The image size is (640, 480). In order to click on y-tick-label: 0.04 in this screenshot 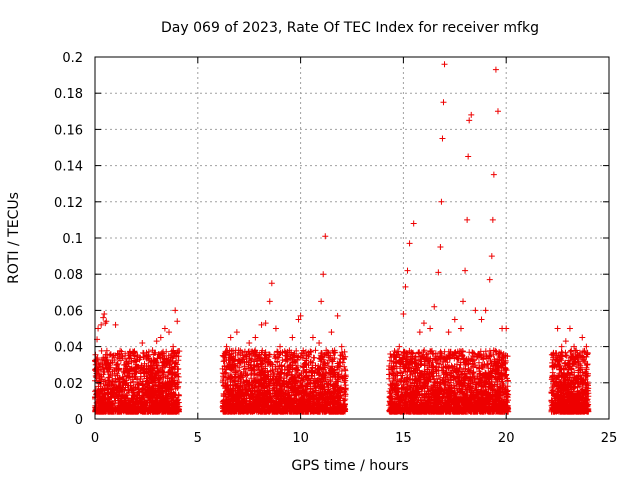, I will do `click(68, 348)`.